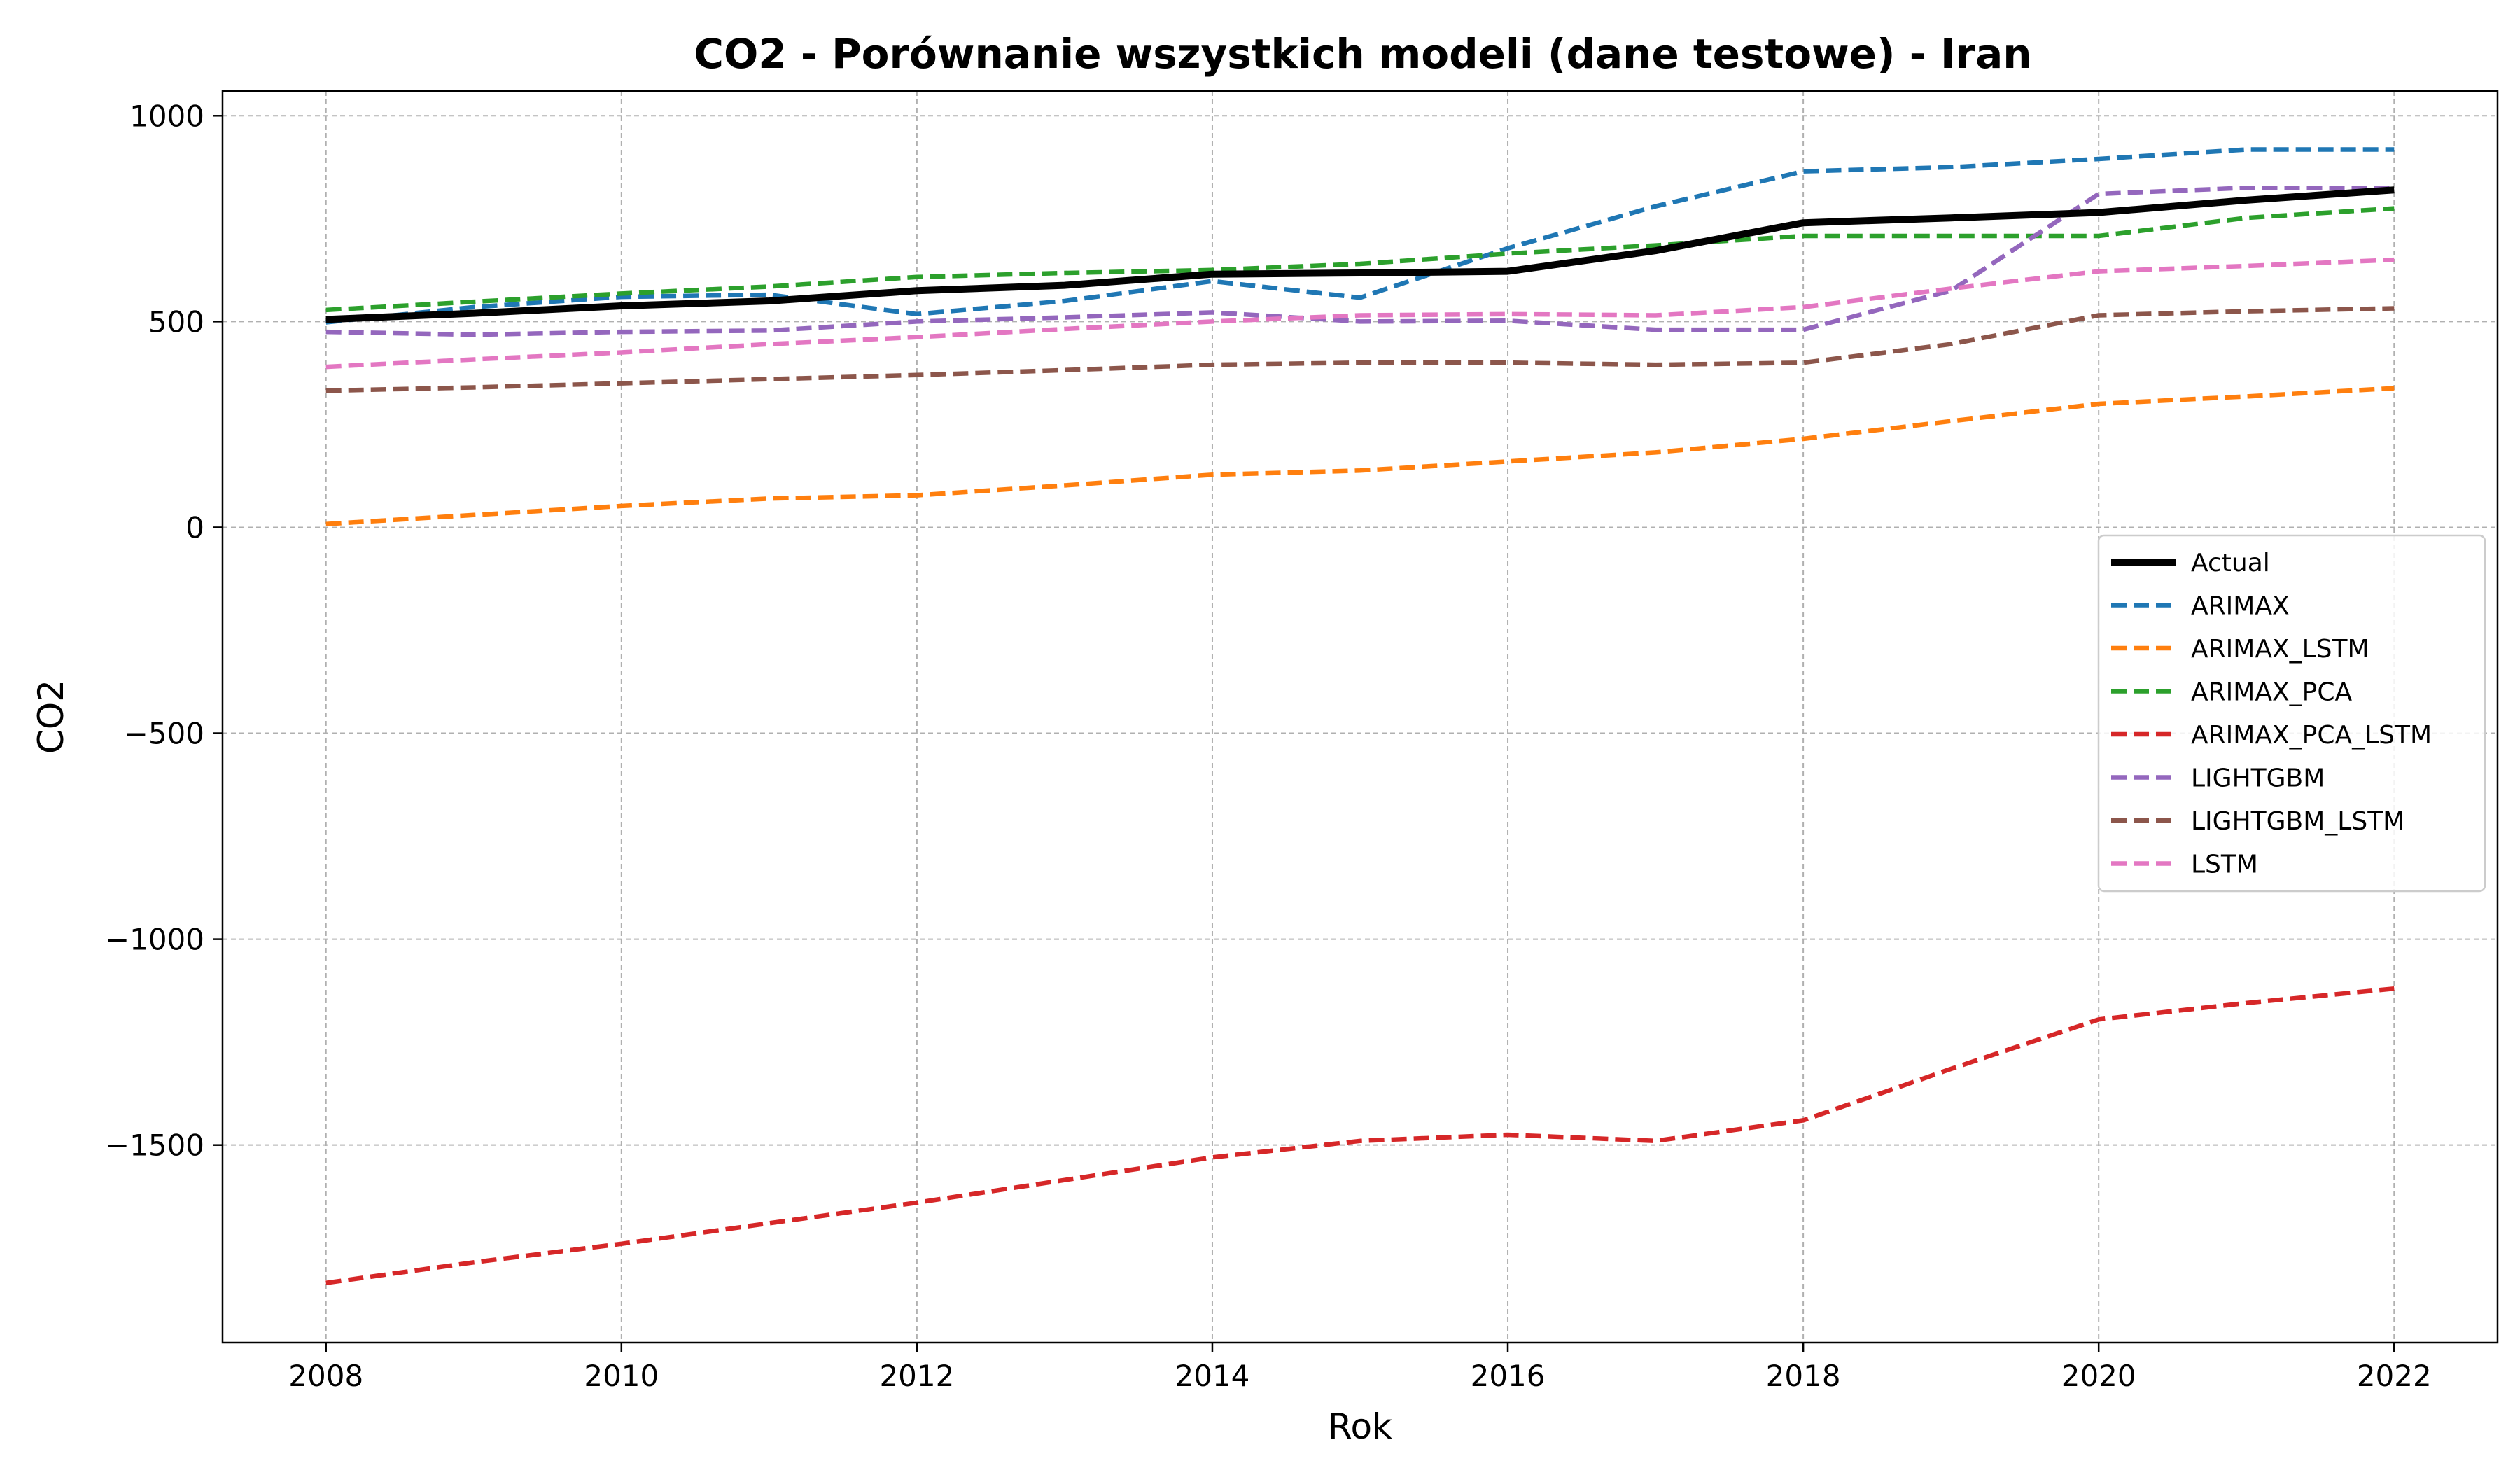 The width and height of the screenshot is (2520, 1470). Describe the element at coordinates (2280, 649) in the screenshot. I see `legend-label-arimax-lstm: ARIMAX_LSTM` at that location.